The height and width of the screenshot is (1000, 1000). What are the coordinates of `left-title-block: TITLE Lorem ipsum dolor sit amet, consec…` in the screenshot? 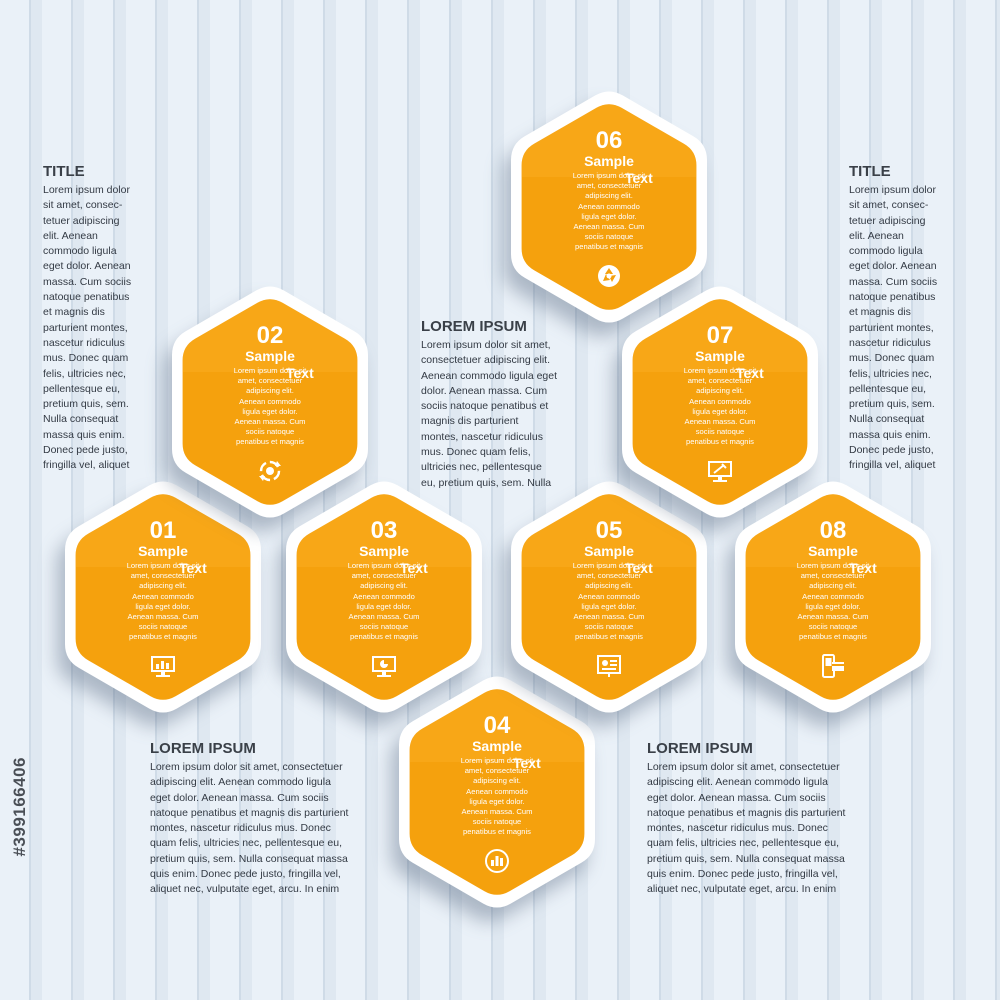 It's located at (103, 318).